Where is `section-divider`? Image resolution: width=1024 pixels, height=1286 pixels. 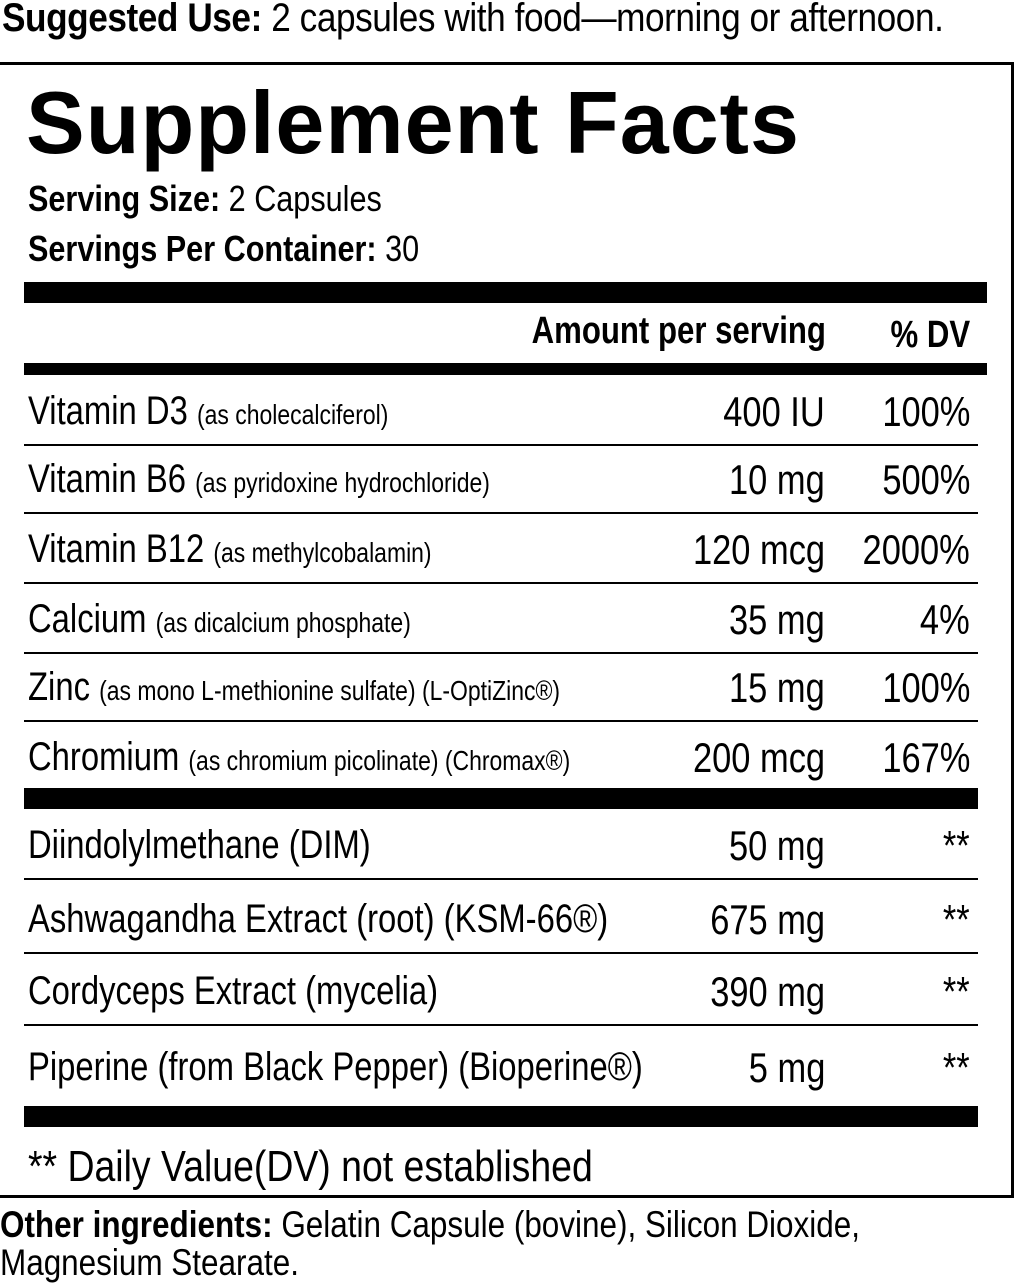 section-divider is located at coordinates (501, 798).